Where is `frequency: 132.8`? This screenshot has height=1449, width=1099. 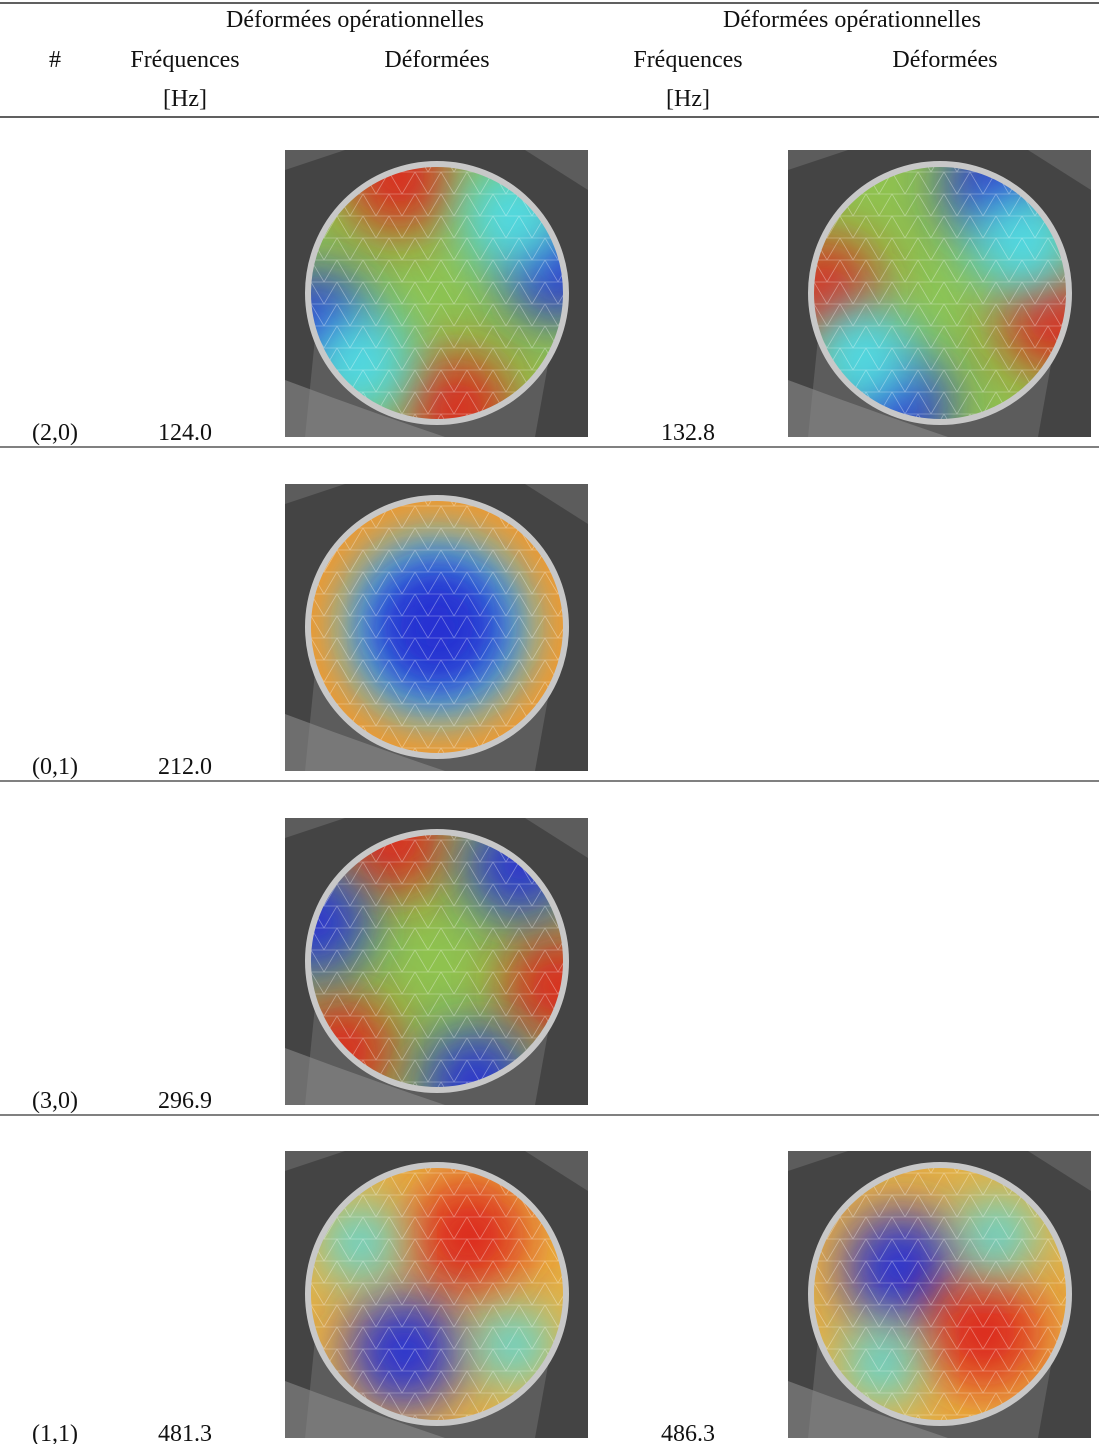 frequency: 132.8 is located at coordinates (688, 433).